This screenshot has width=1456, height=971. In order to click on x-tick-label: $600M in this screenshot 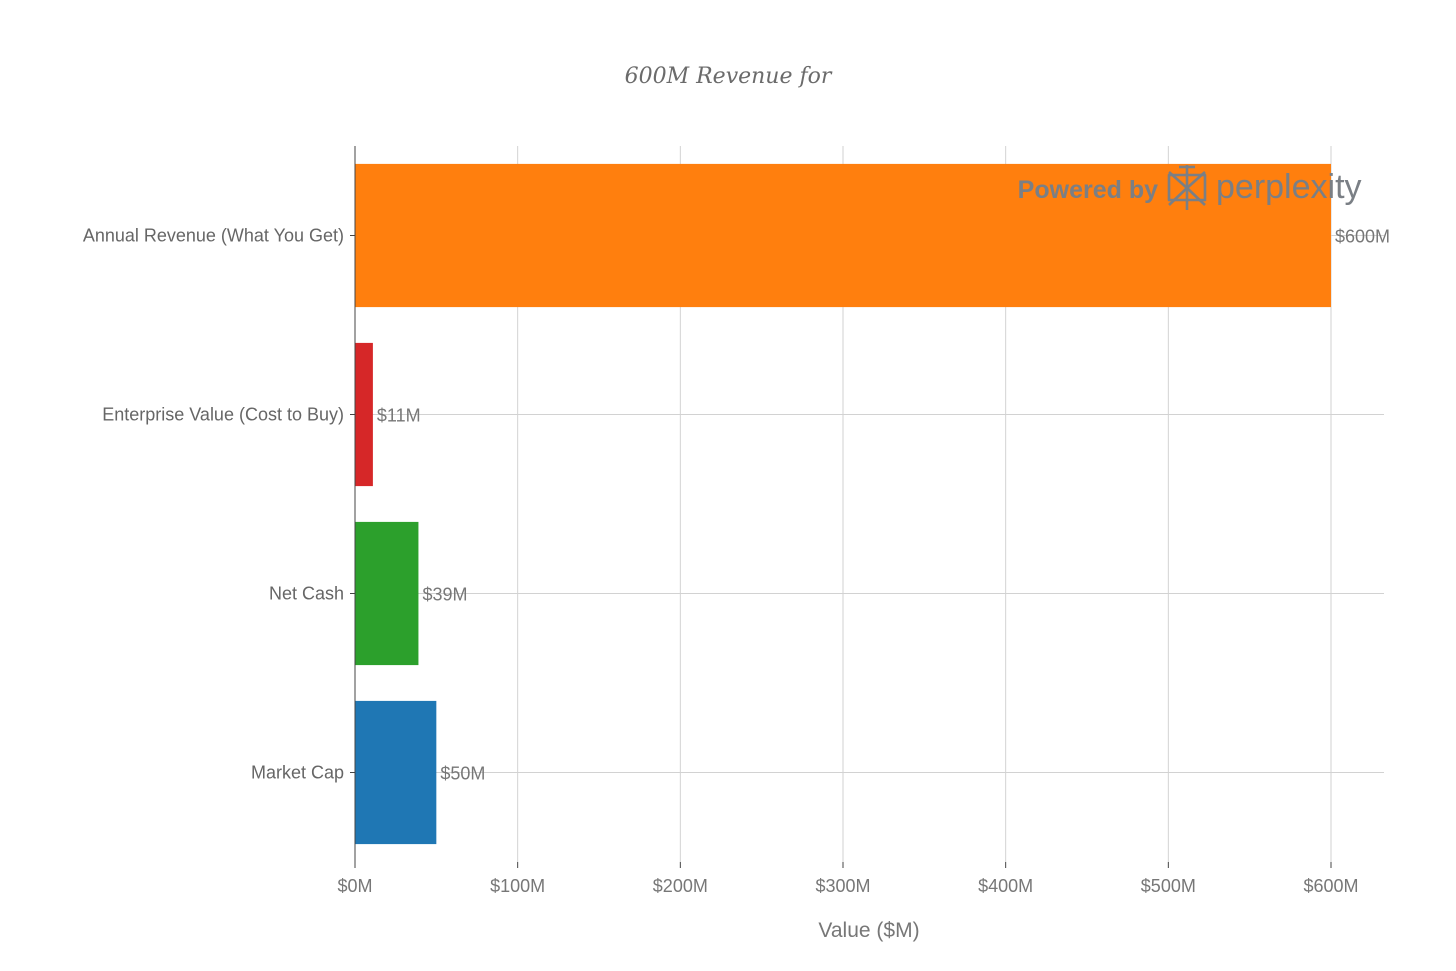, I will do `click(1330, 886)`.